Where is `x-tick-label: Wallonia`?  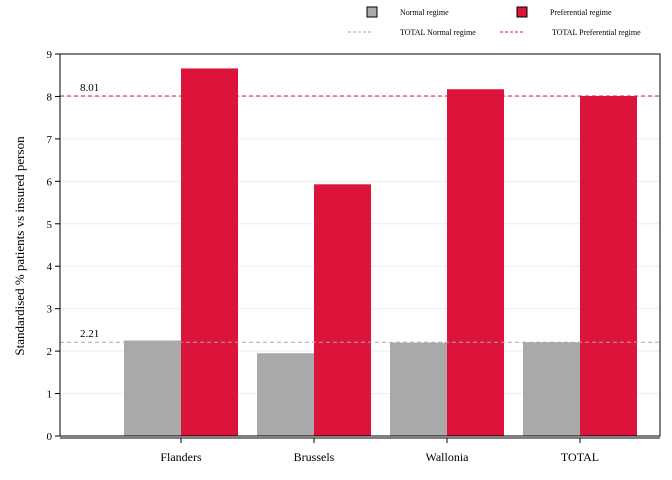 x-tick-label: Wallonia is located at coordinates (447, 457).